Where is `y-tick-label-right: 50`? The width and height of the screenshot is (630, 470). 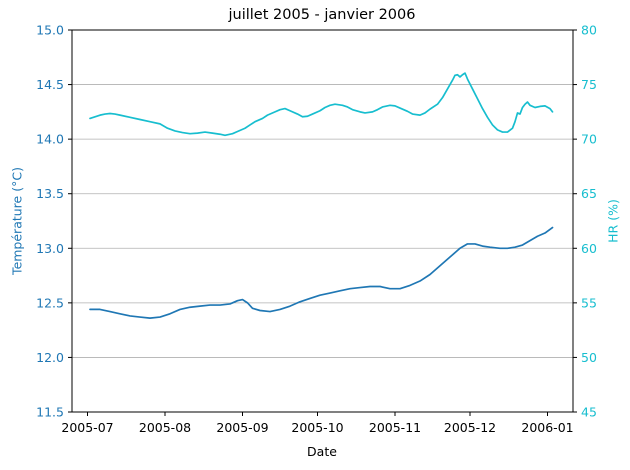 y-tick-label-right: 50 is located at coordinates (589, 357).